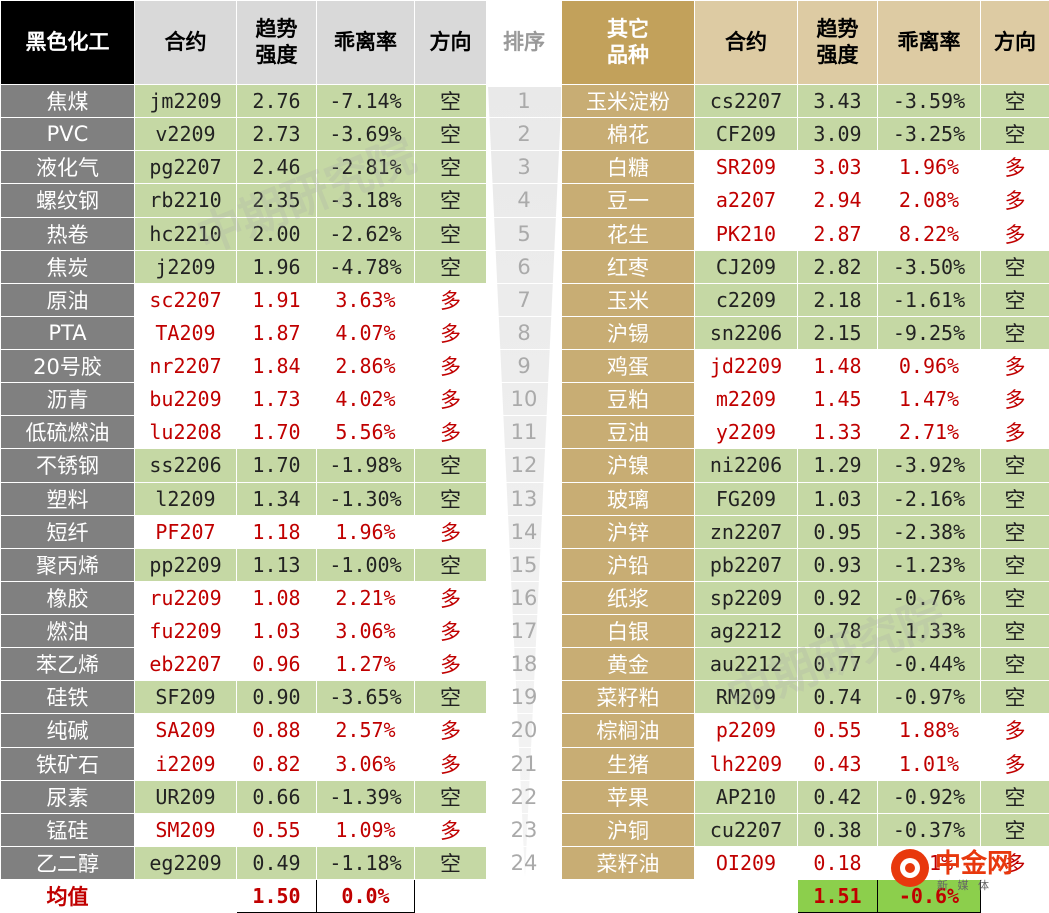 Image resolution: width=1049 pixels, height=913 pixels. I want to click on left-contract-code: rb2210, so click(185, 200).